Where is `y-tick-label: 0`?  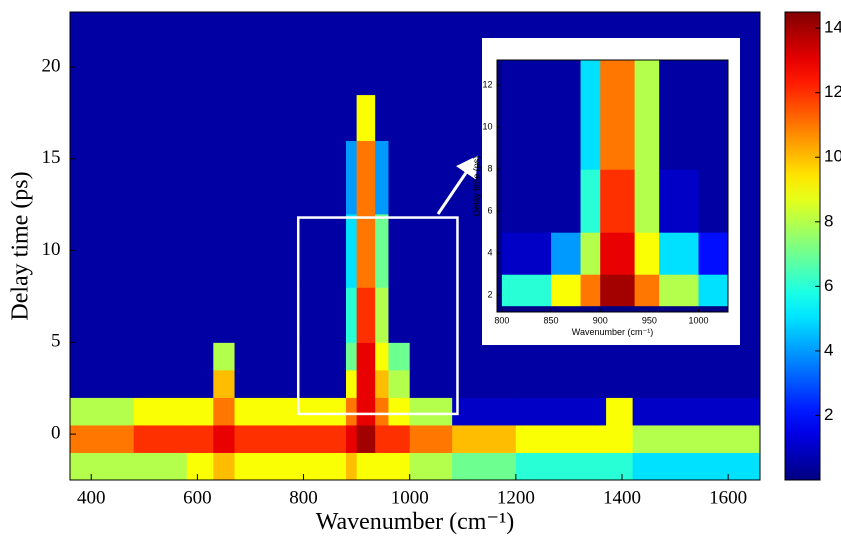
y-tick-label: 0 is located at coordinates (56, 432).